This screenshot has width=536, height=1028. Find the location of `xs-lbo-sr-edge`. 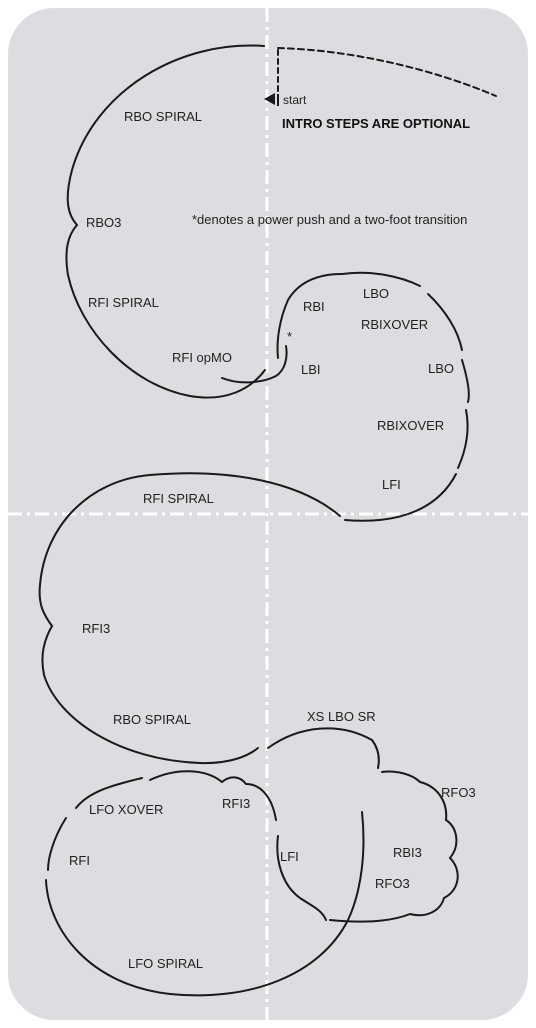

xs-lbo-sr-edge is located at coordinates (323, 748).